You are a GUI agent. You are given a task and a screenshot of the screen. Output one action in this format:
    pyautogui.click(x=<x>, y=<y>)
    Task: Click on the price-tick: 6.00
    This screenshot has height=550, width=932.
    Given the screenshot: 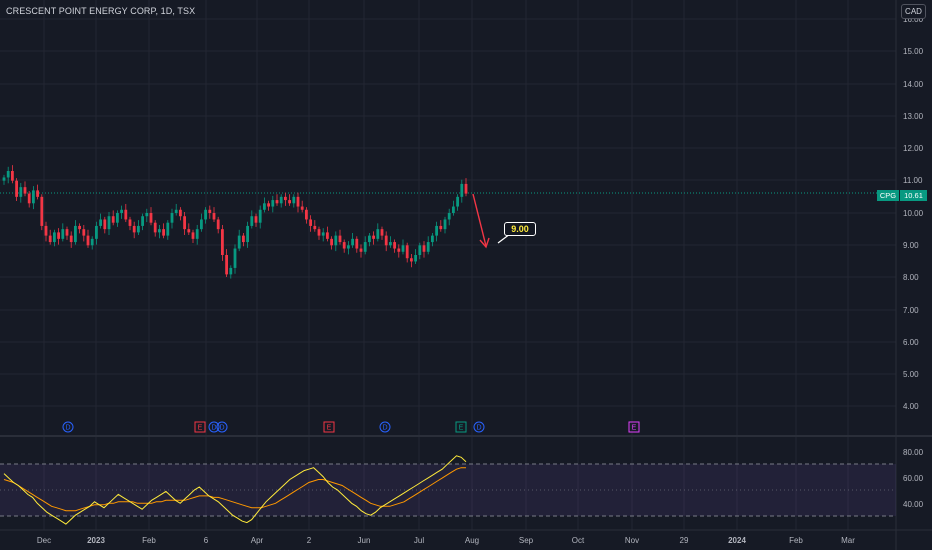 What is the action you would take?
    pyautogui.click(x=911, y=342)
    